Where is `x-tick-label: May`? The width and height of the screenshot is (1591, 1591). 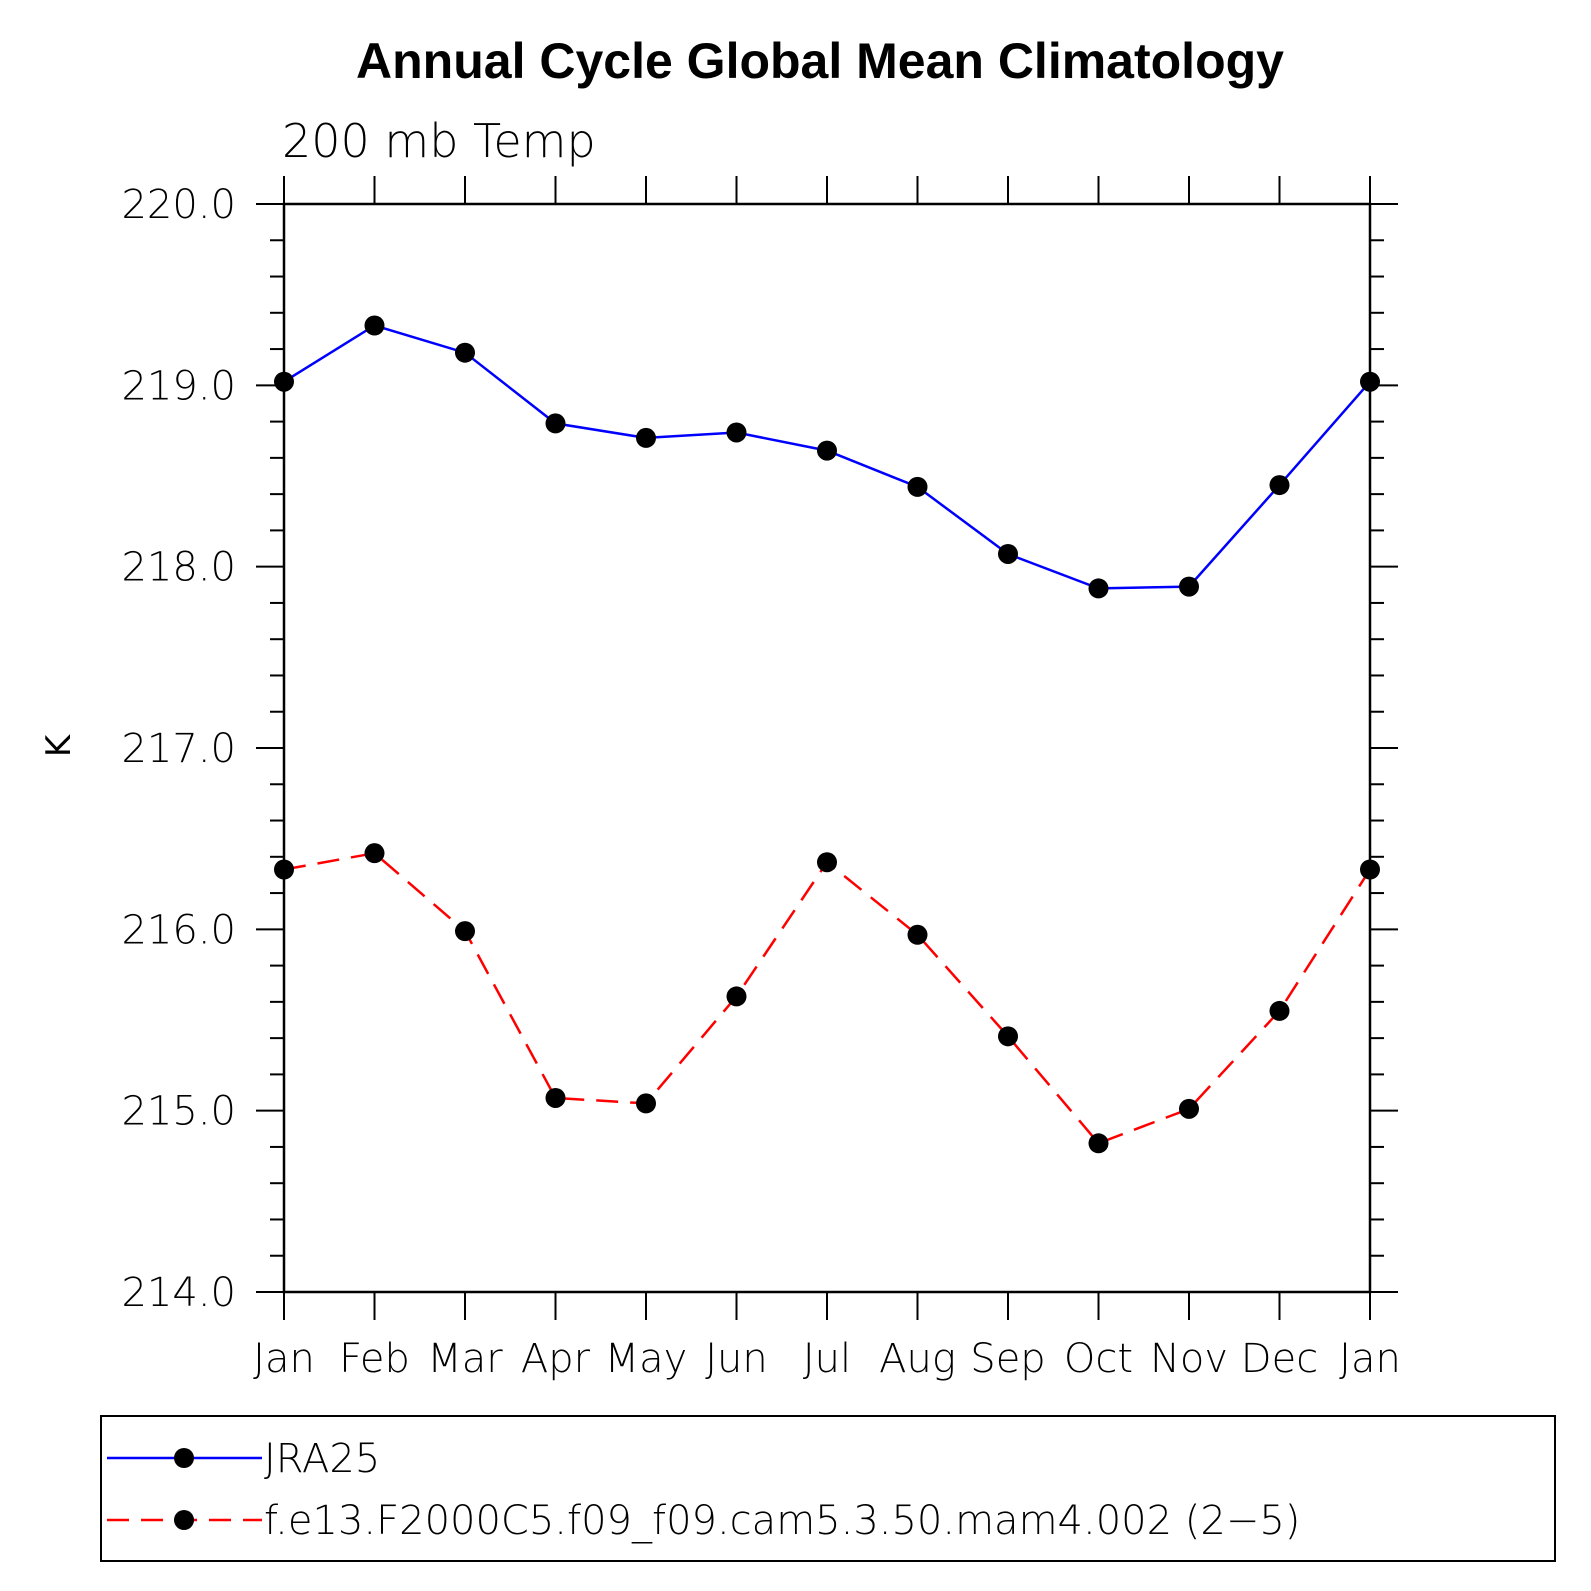 x-tick-label: May is located at coordinates (646, 1359).